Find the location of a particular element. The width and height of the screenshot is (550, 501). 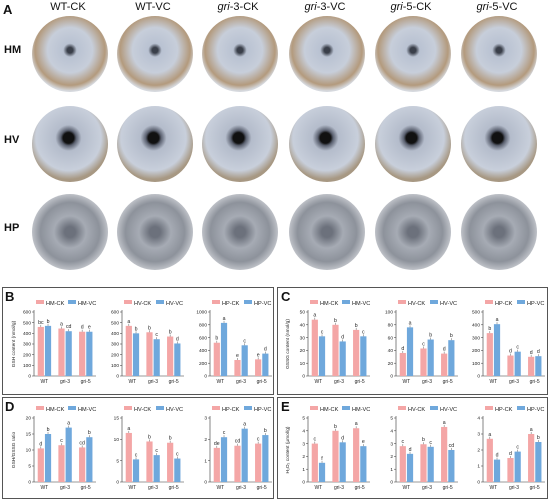

y-tick-label: 15 is located at coordinates (117, 419).